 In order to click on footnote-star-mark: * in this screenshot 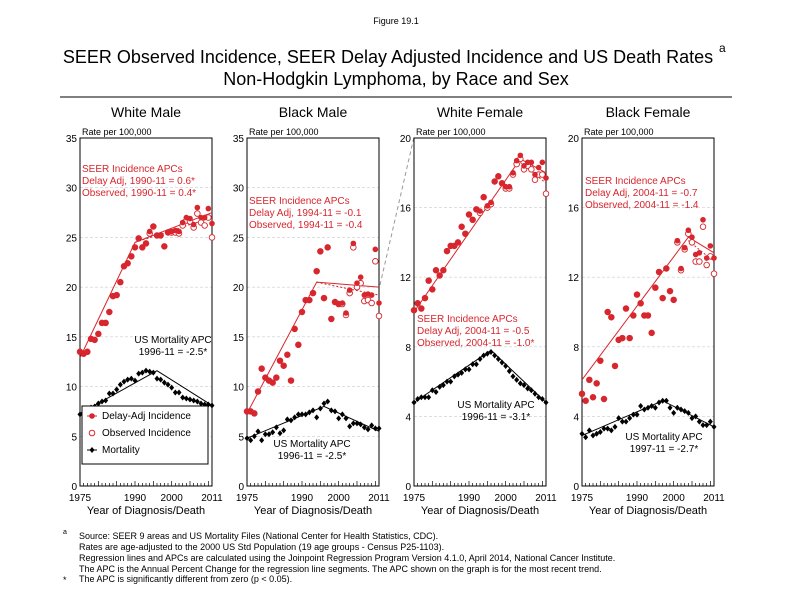, I will do `click(65, 580)`.